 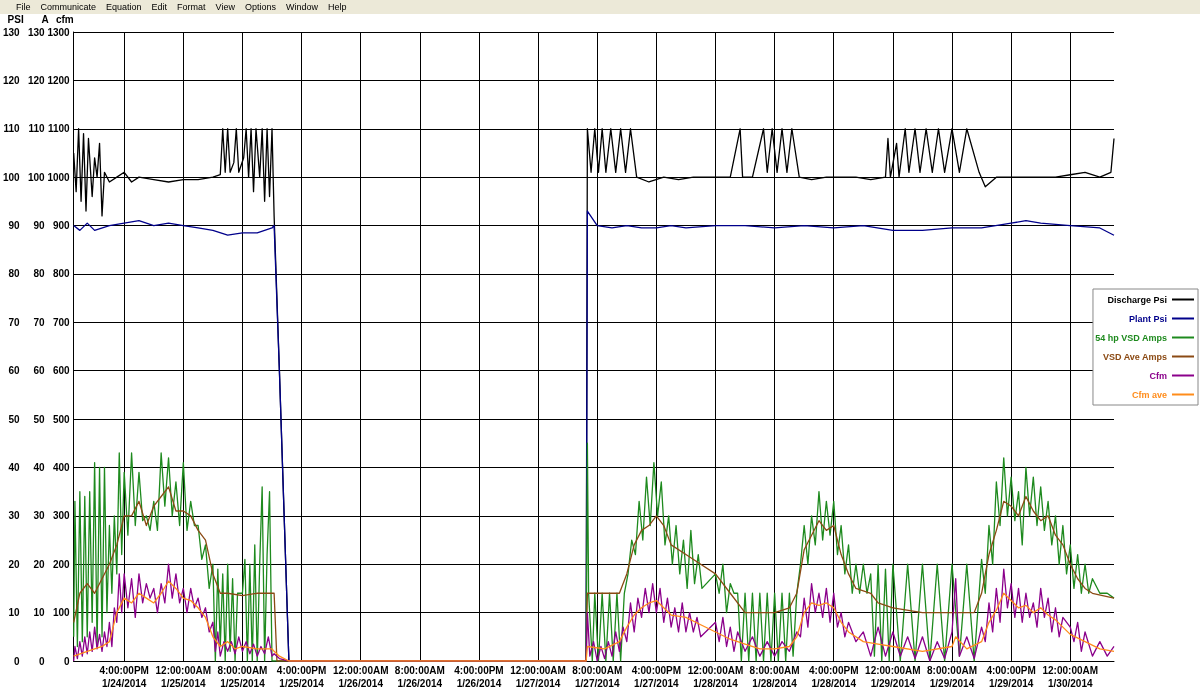 I want to click on x-tick-label: 4:00:00PM 1/24/2014, so click(x=124, y=677).